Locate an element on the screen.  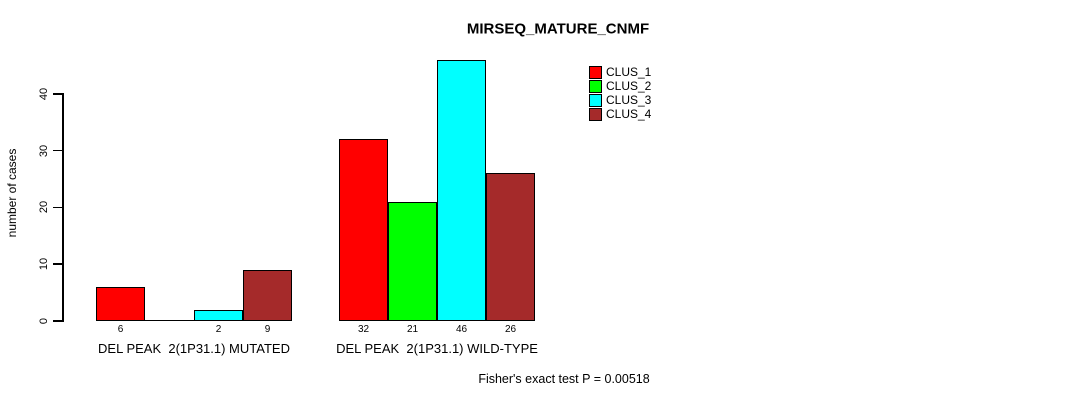
legend-entry: CLUS_1 is located at coordinates (620, 72).